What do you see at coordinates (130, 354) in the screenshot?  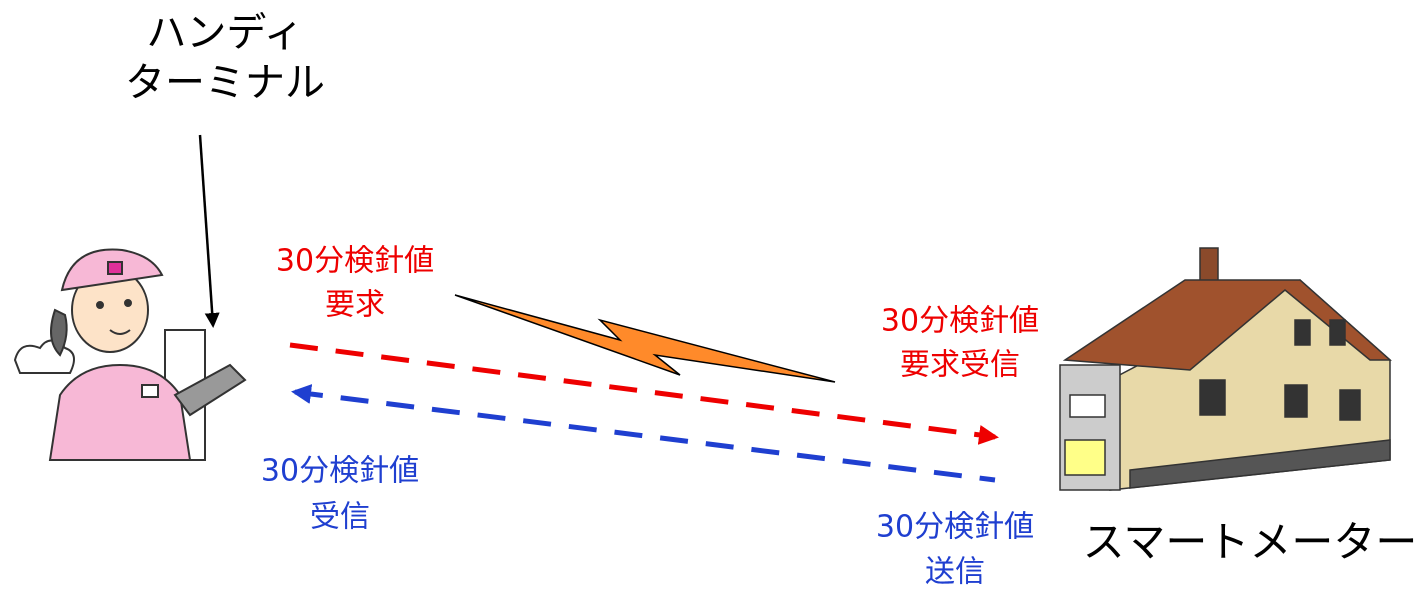 I see `person-icon` at bounding box center [130, 354].